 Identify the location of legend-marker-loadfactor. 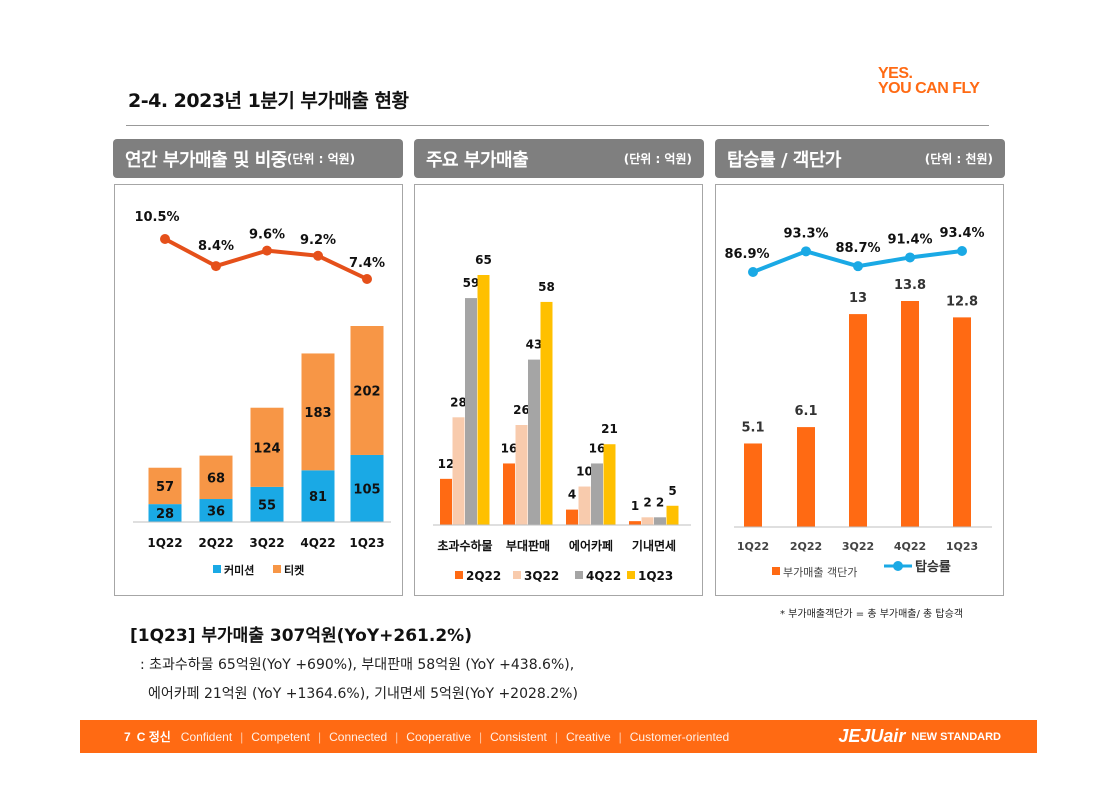
(898, 566).